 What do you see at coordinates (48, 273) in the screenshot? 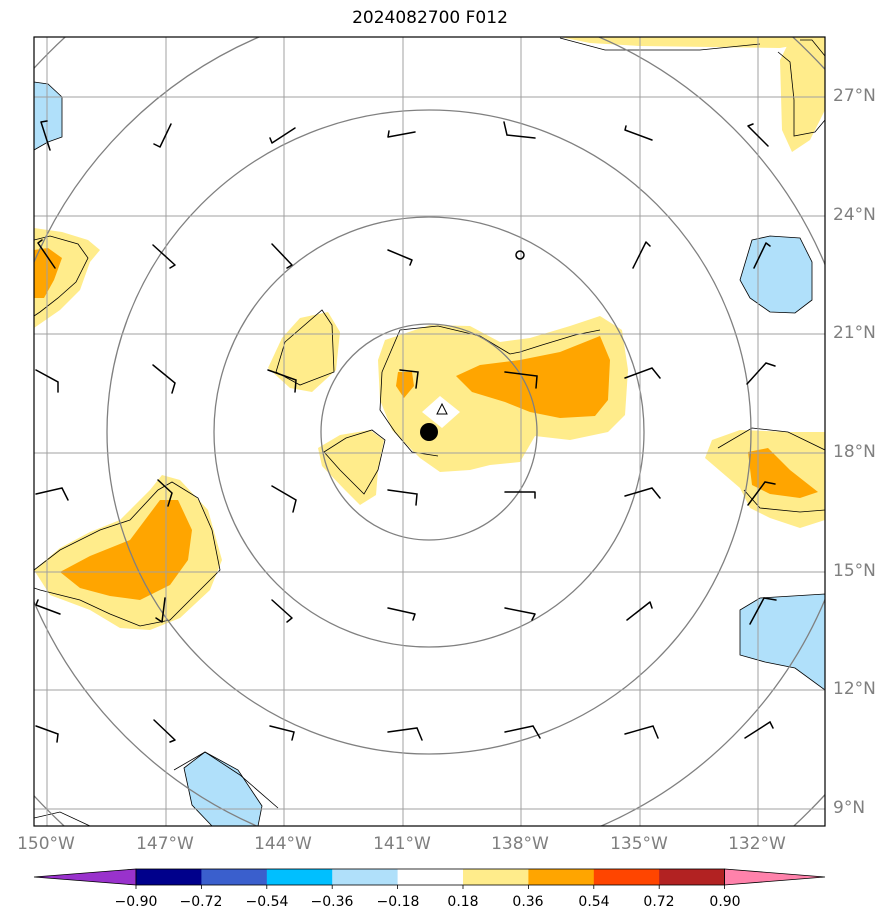
I see `anomaly-area-w-orange` at bounding box center [48, 273].